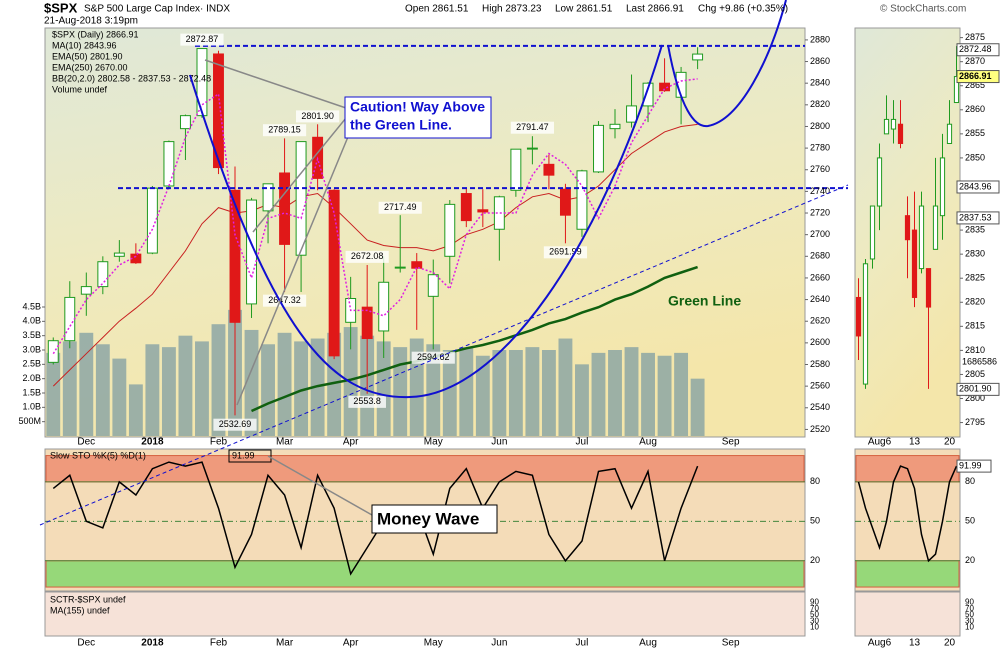  I want to click on x-tick-label: Feb, so click(219, 442).